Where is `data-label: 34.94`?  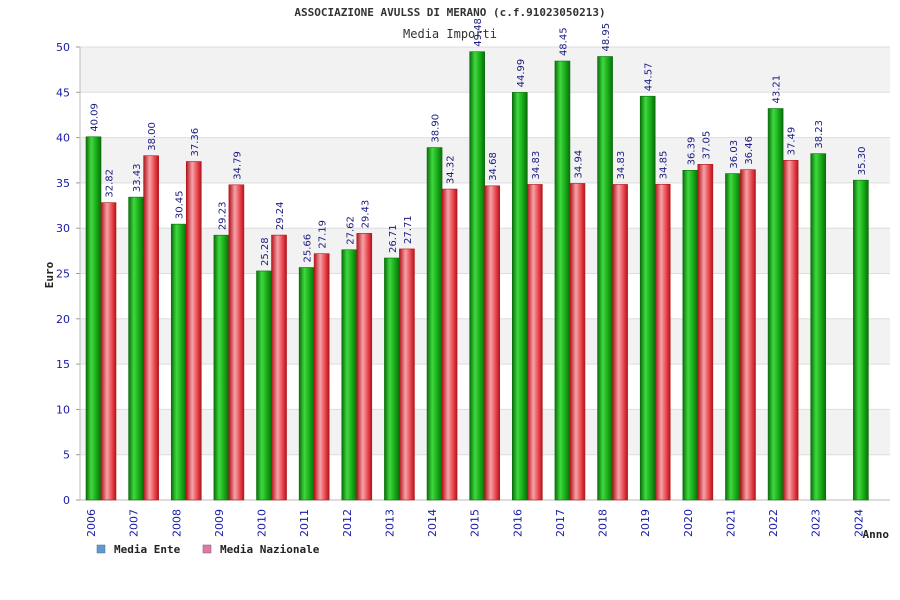
data-label: 34.94 is located at coordinates (578, 164).